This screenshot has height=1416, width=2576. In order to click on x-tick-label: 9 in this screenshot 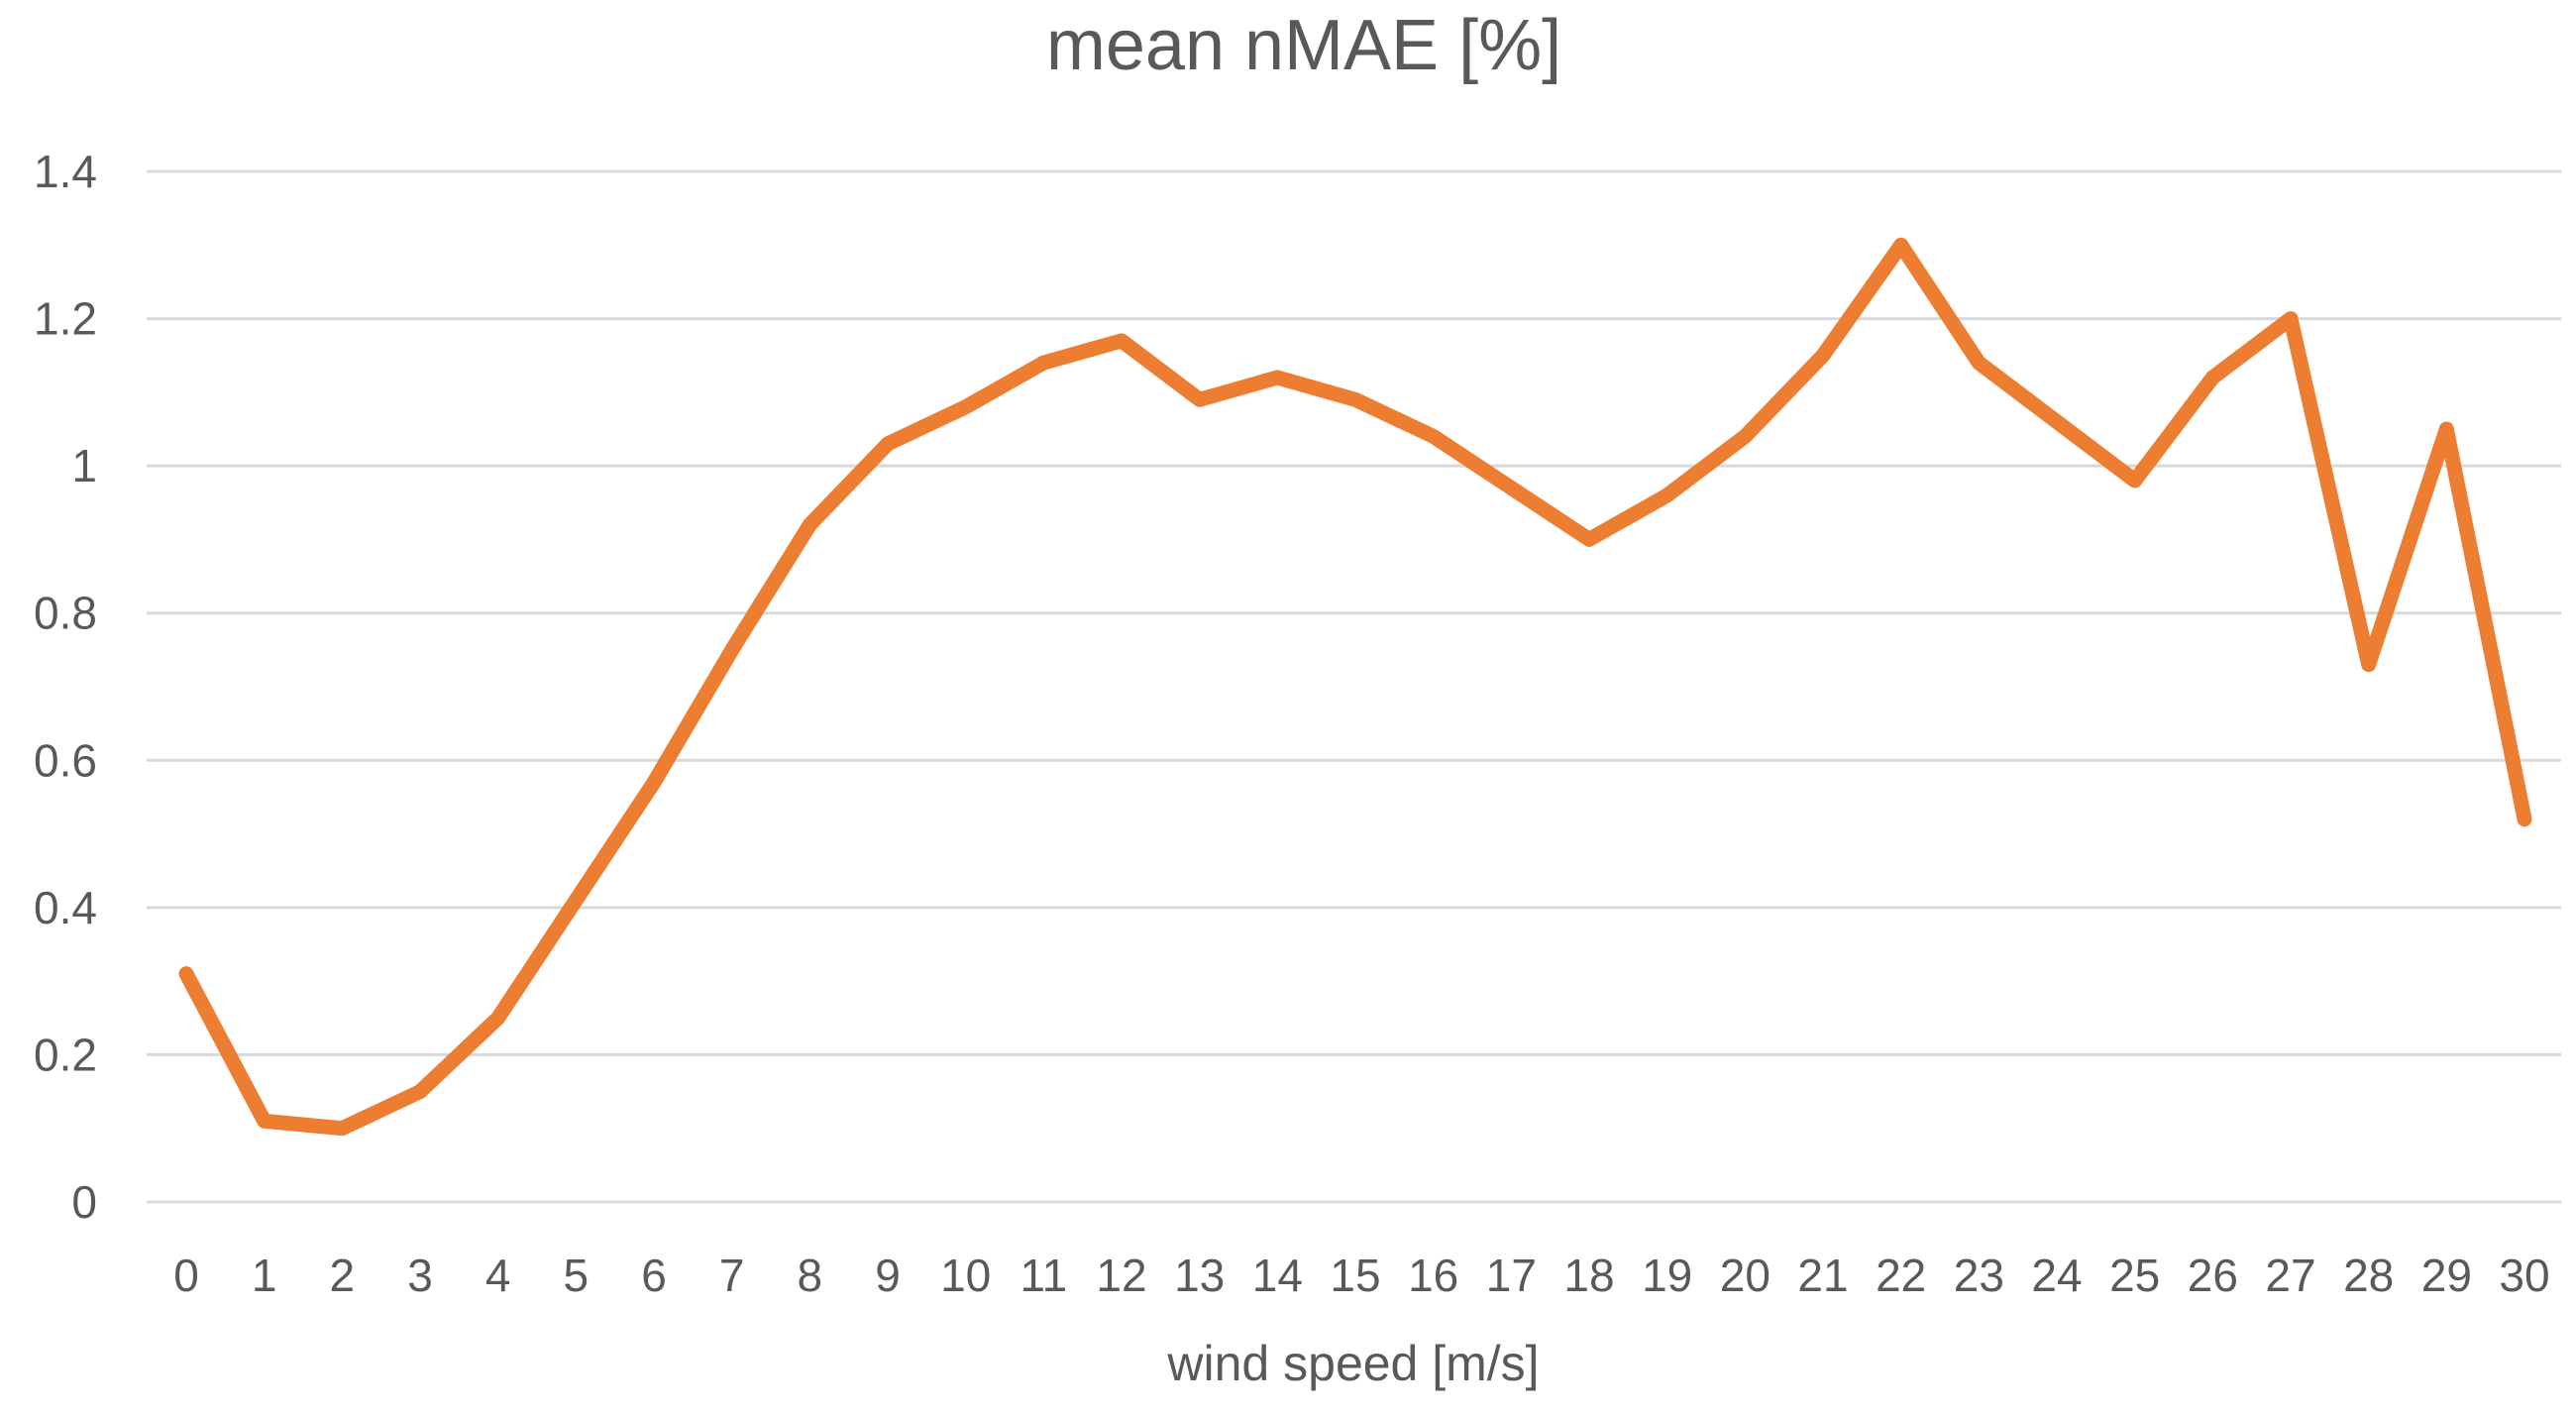, I will do `click(888, 1275)`.